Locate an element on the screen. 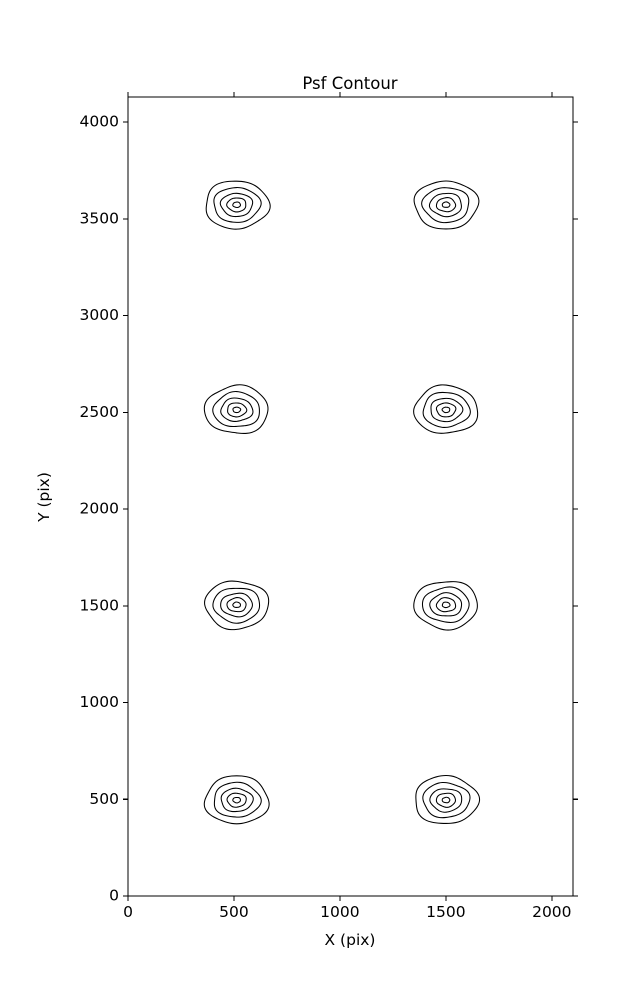 This screenshot has width=637, height=1000. y-tick-label: 3500 is located at coordinates (99, 218).